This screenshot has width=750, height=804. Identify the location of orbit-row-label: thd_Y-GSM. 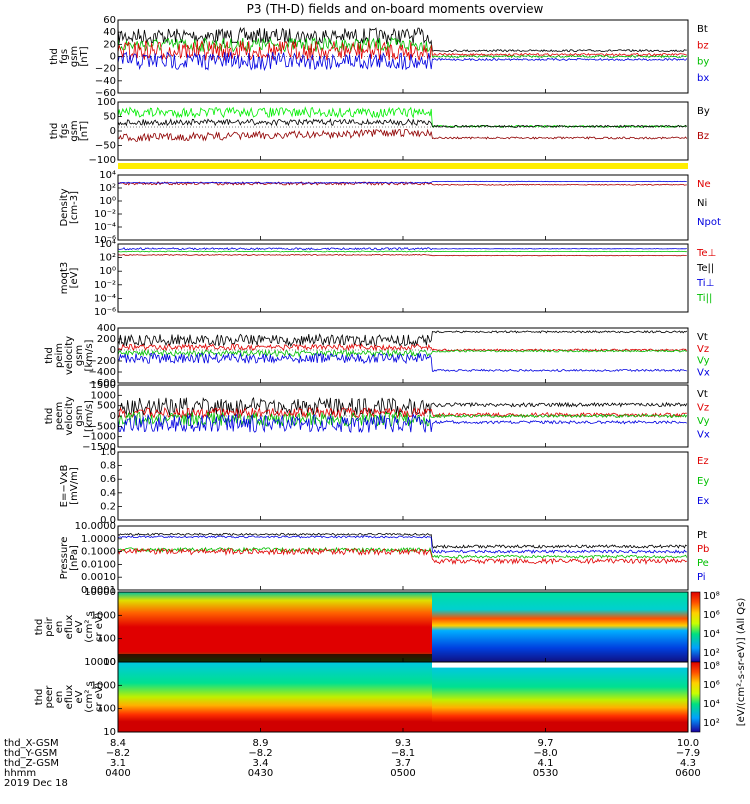
(30, 753).